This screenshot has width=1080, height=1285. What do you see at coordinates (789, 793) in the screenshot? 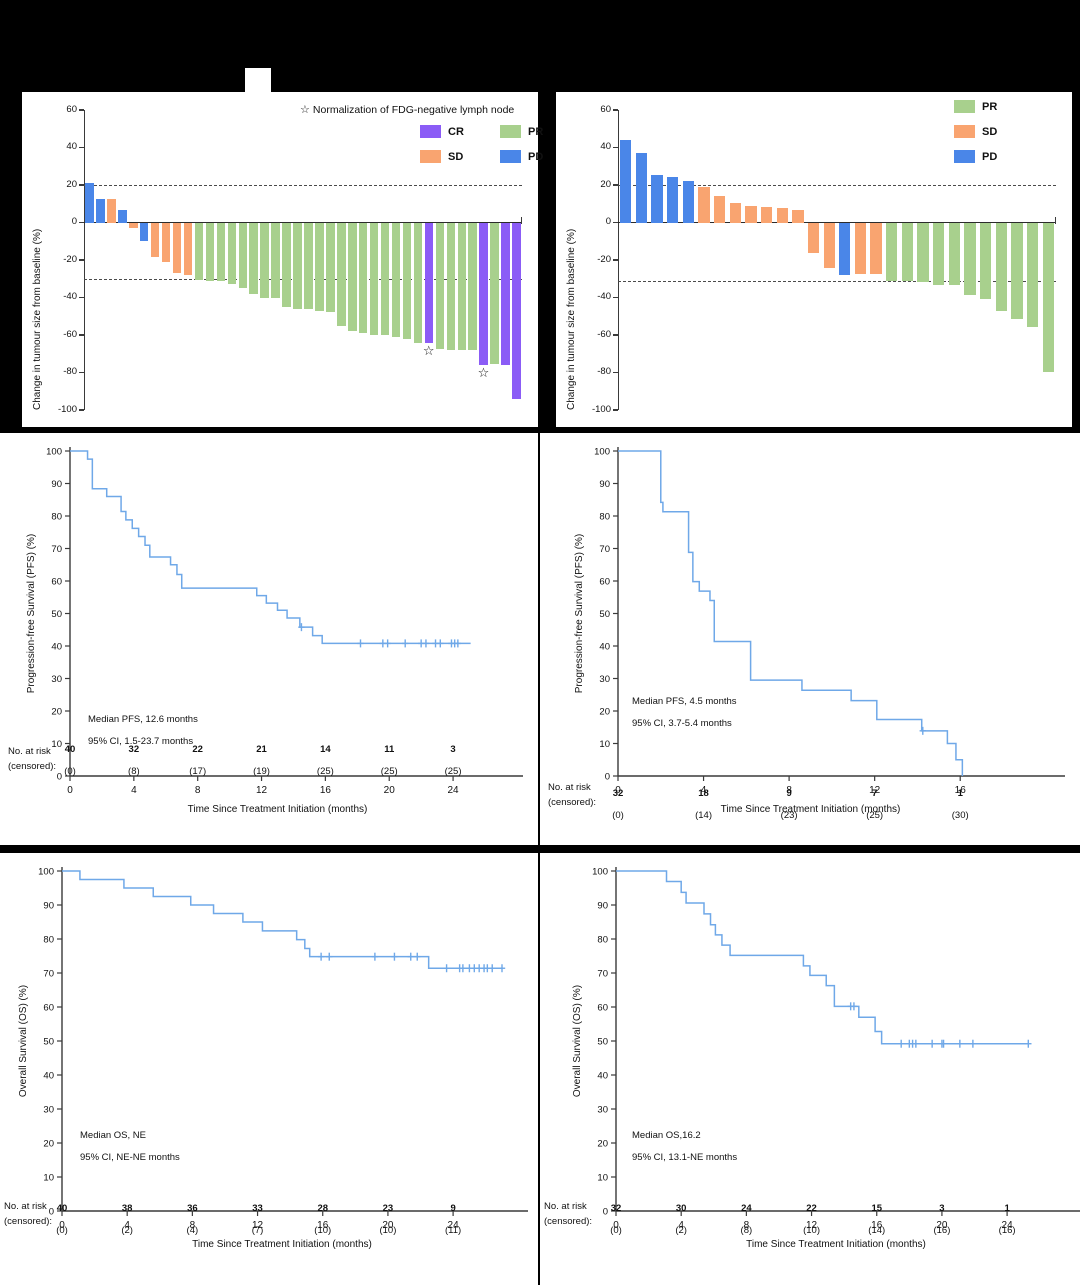
I see `risk-table-at-risk-value: 9` at bounding box center [789, 793].